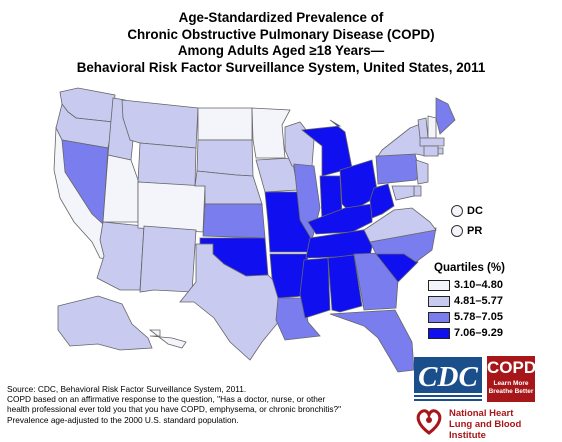 The width and height of the screenshot is (562, 442). What do you see at coordinates (469, 268) in the screenshot?
I see `legend-title: Quartiles (%)` at bounding box center [469, 268].